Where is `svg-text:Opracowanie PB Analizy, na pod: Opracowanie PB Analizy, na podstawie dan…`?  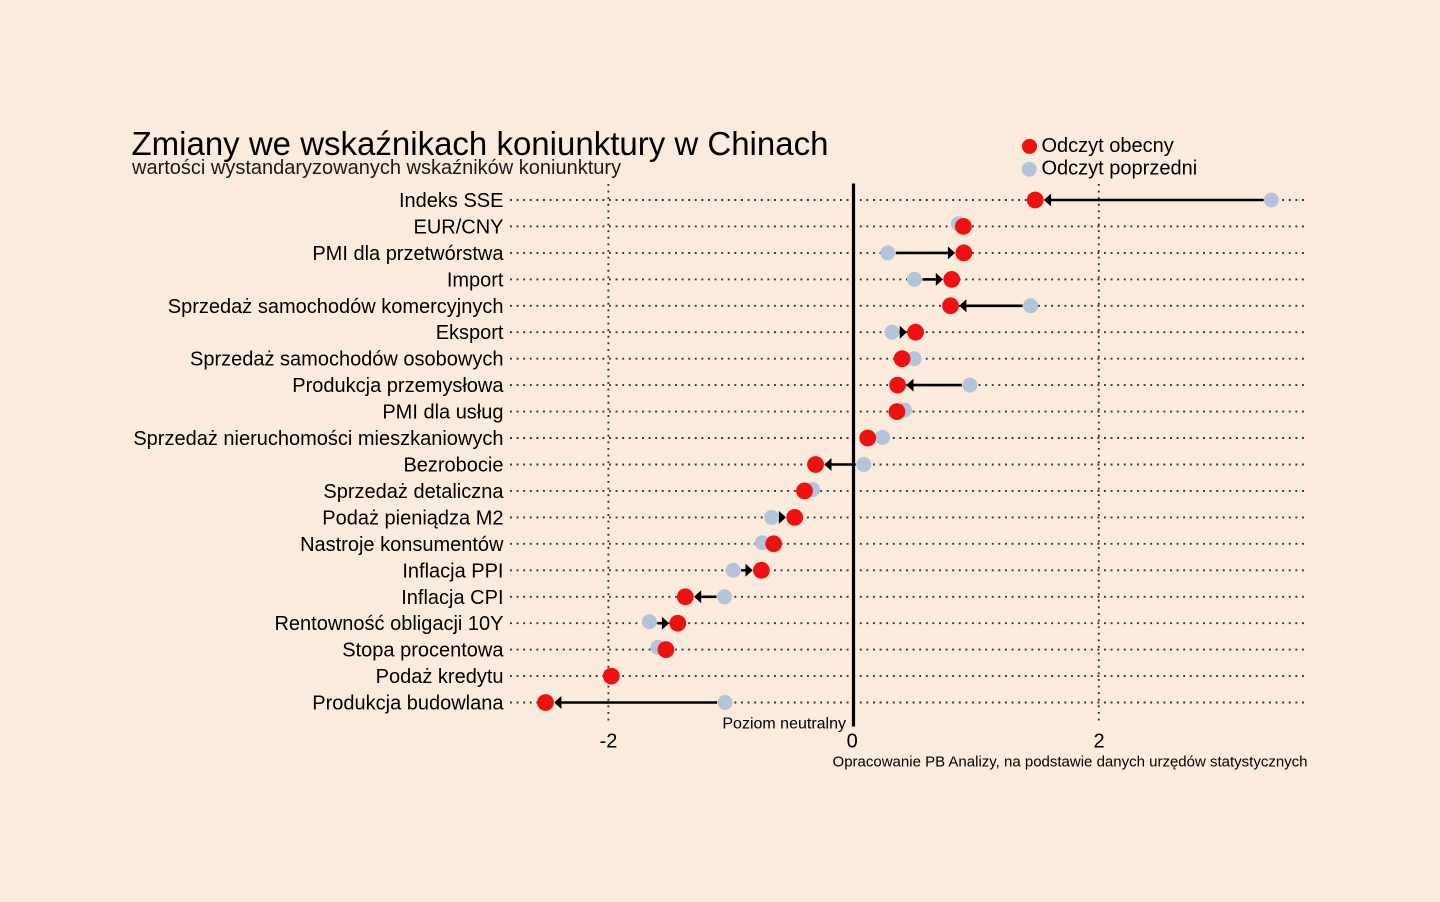
svg-text:Opracowanie PB Analizy, na pod: Opracowanie PB Analizy, na podstawie dan… is located at coordinates (1070, 762).